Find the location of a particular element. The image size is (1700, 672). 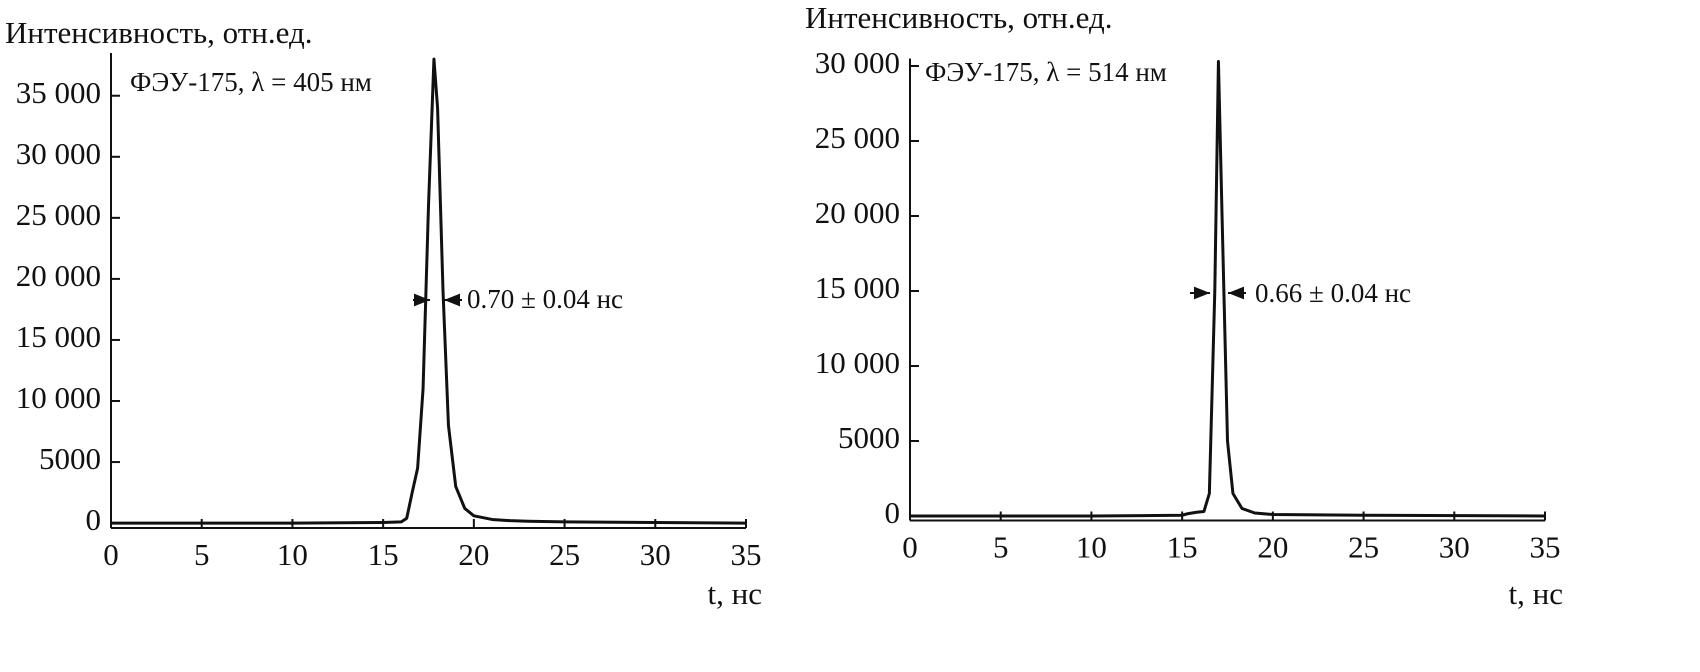

annotation: ФЭУ-175, λ = 405 нм is located at coordinates (251, 82).